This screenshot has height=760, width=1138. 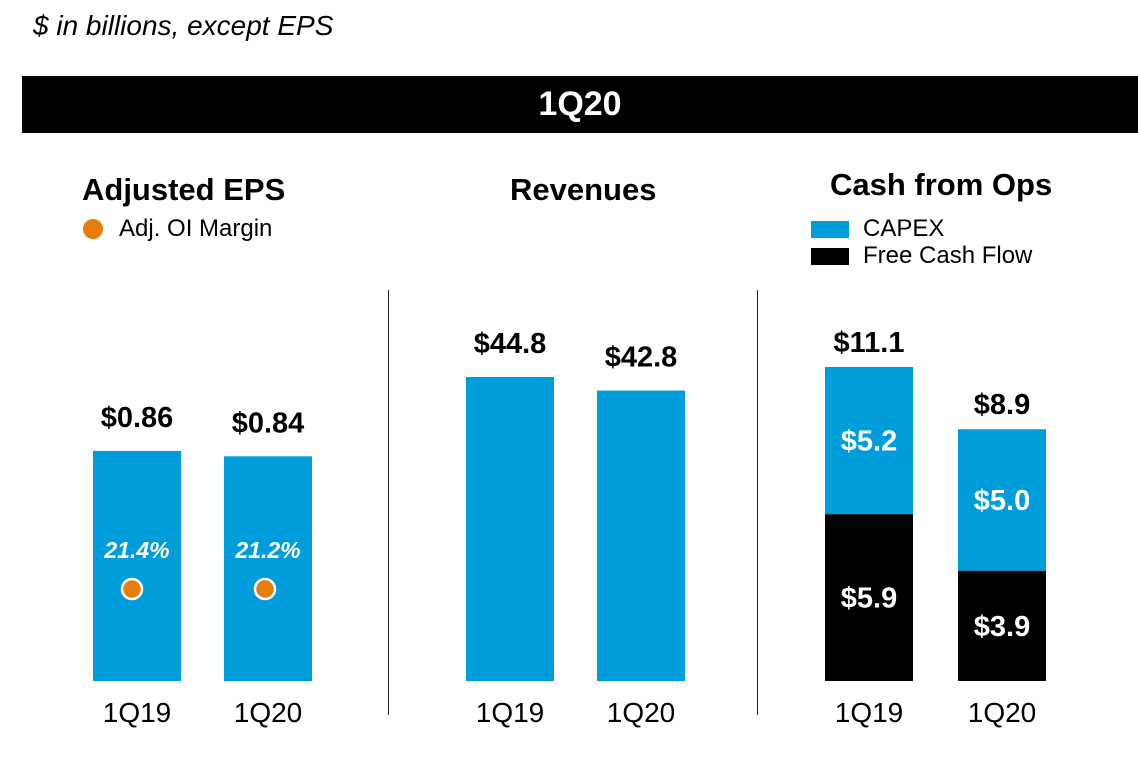 I want to click on revenues-category-label: 1Q19, so click(x=510, y=712).